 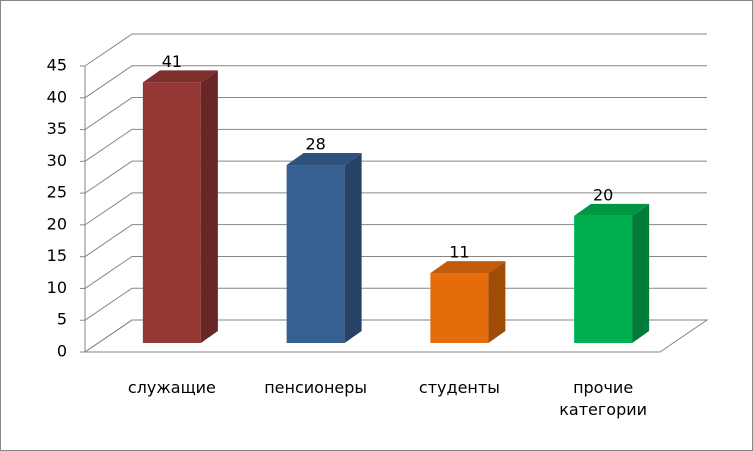 What do you see at coordinates (57, 287) in the screenshot?
I see `y-tick-label: 10` at bounding box center [57, 287].